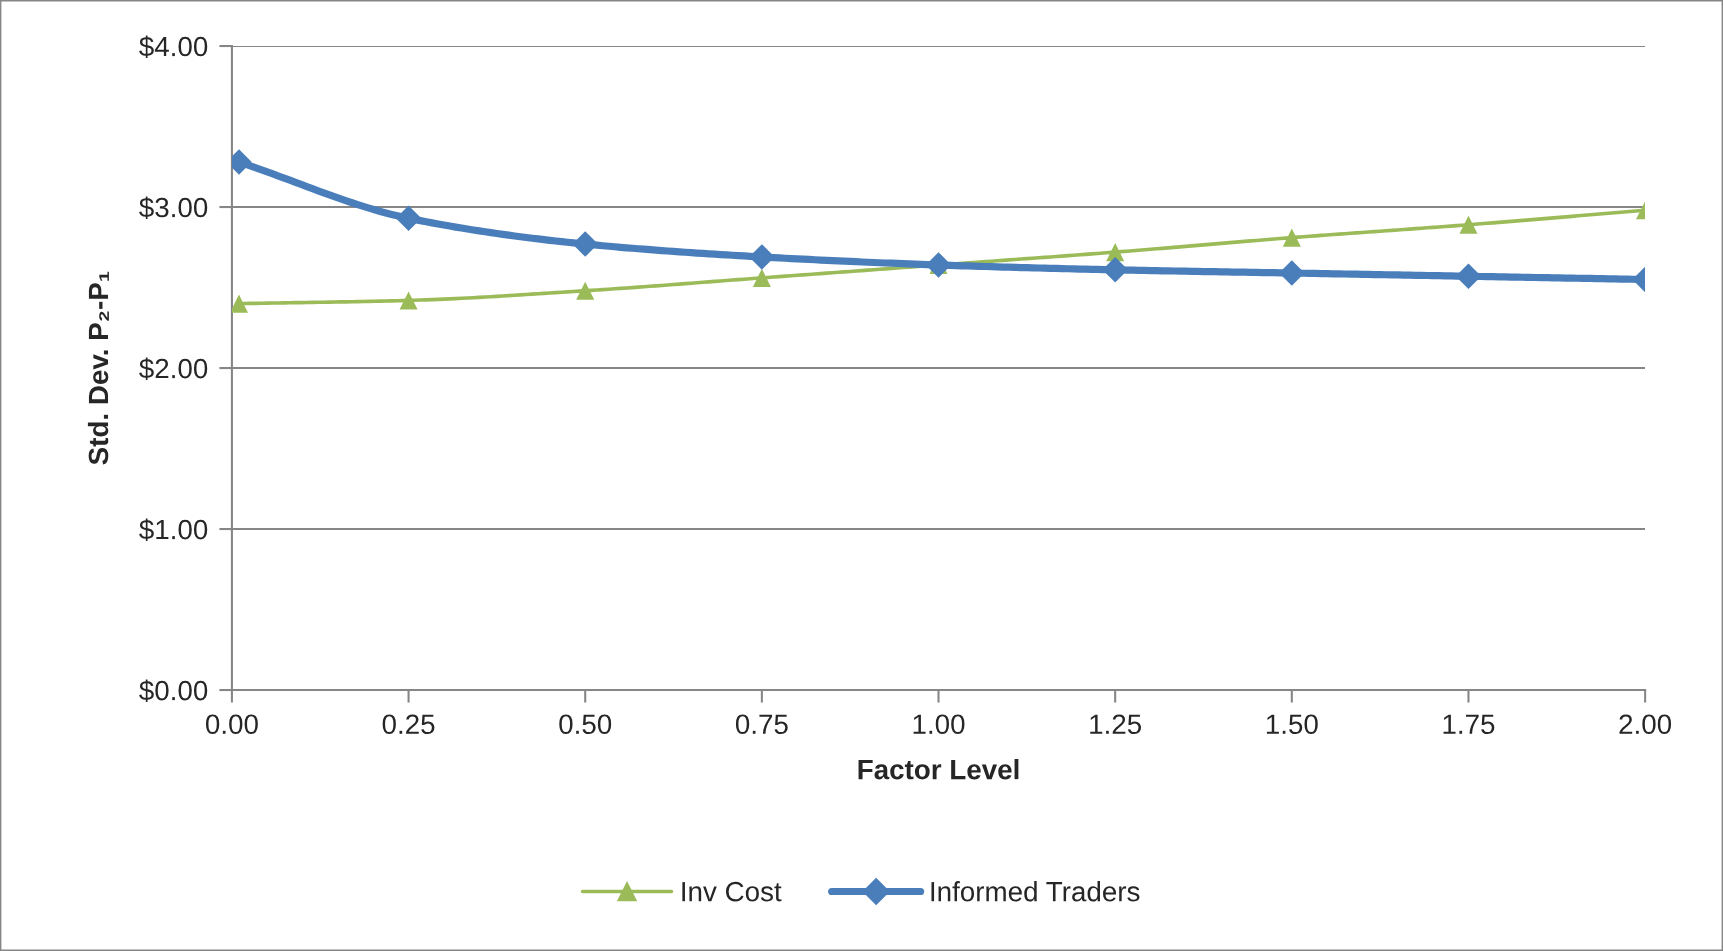  I want to click on x-tick-label: 0.75, so click(761, 724).